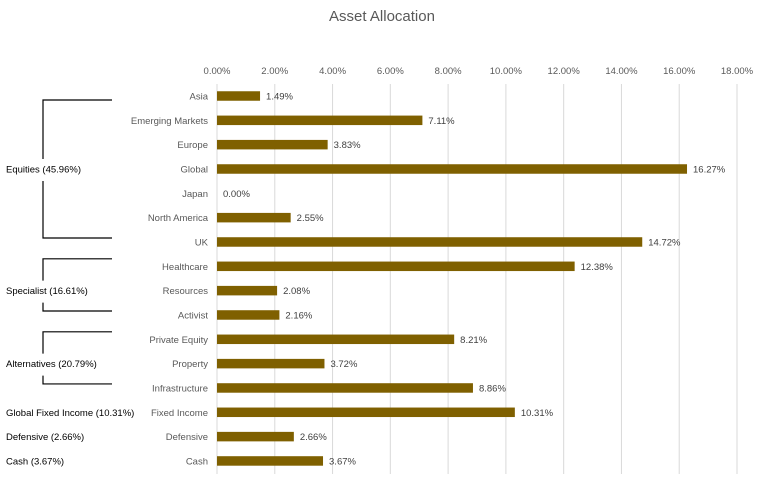  I want to click on category-label: Private Equity, so click(178, 340).